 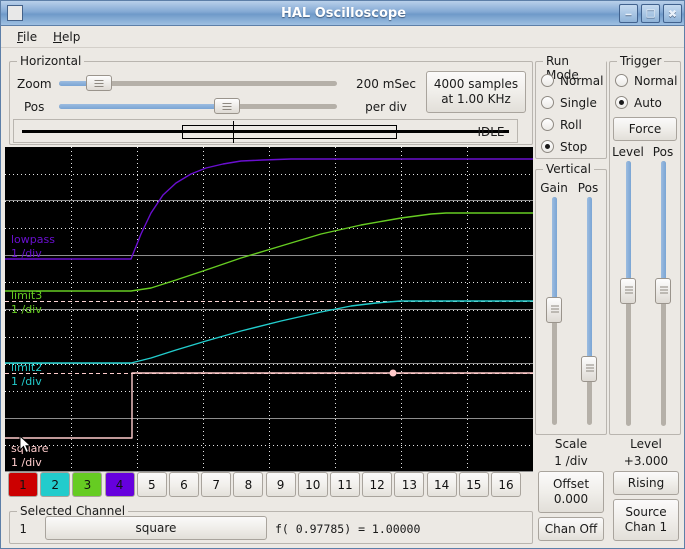 What do you see at coordinates (377, 484) in the screenshot?
I see `channel-button-12: 12` at bounding box center [377, 484].